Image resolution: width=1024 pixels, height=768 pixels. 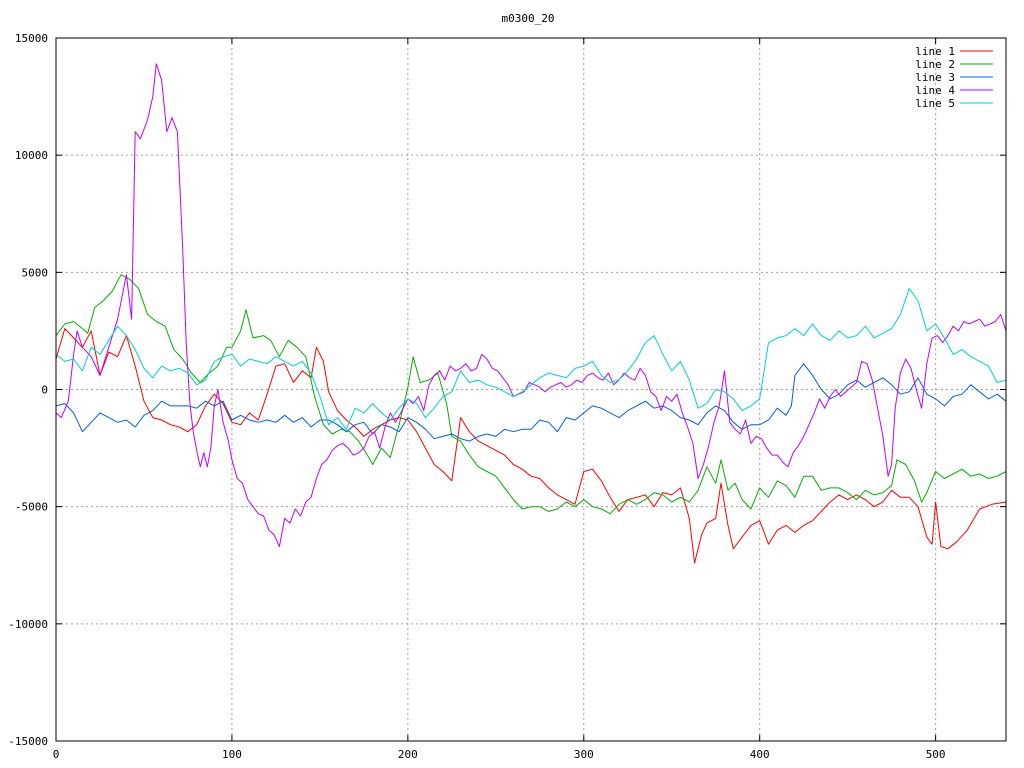 What do you see at coordinates (528, 18) in the screenshot?
I see `chart-title: m0300_20` at bounding box center [528, 18].